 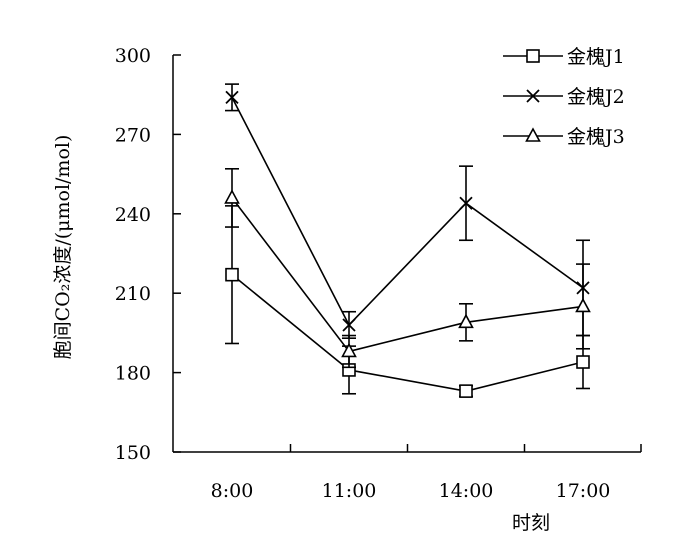 What do you see at coordinates (426, 473) in the screenshot?
I see `x-ticks: 8:00 11:00 14:00 17:00` at bounding box center [426, 473].